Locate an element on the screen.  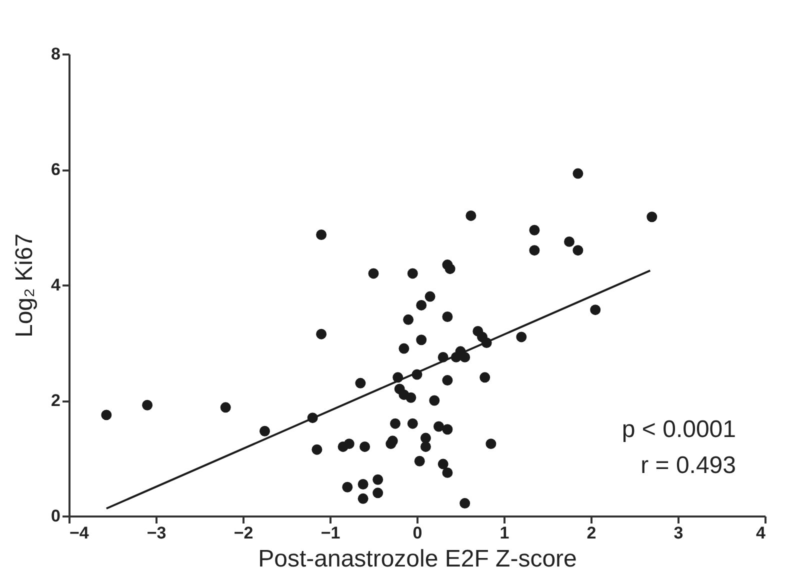
x-tick-label: 0 is located at coordinates (417, 533).